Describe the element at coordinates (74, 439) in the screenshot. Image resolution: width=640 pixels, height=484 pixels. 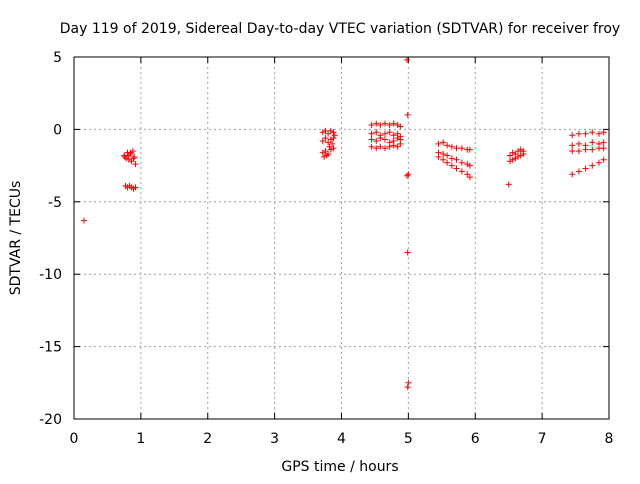
I see `x-tick-label: 0` at that location.